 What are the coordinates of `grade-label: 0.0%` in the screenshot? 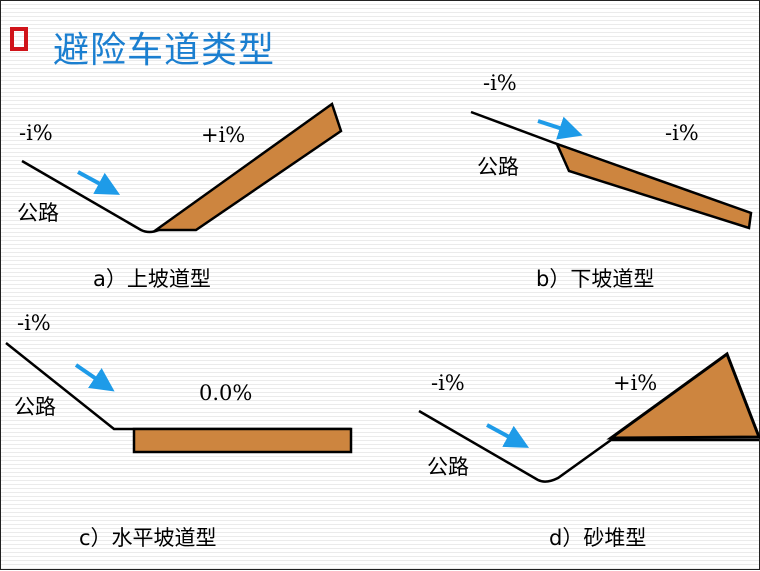 It's located at (226, 393).